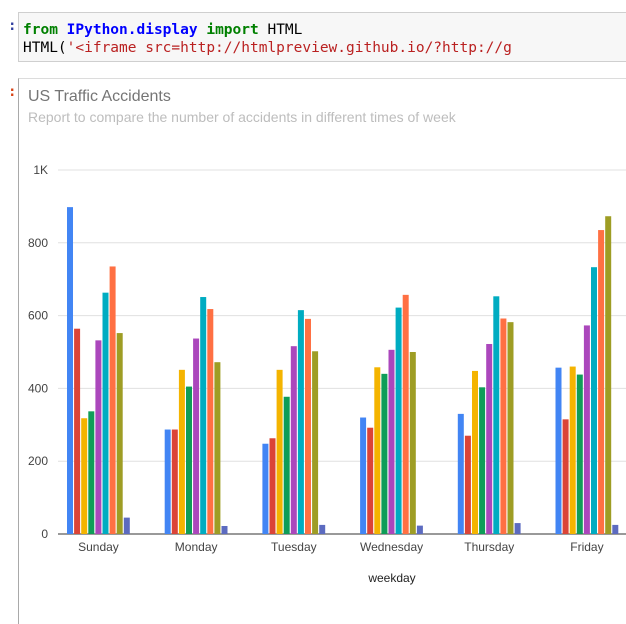  I want to click on y-tick-label: 800, so click(38, 243).